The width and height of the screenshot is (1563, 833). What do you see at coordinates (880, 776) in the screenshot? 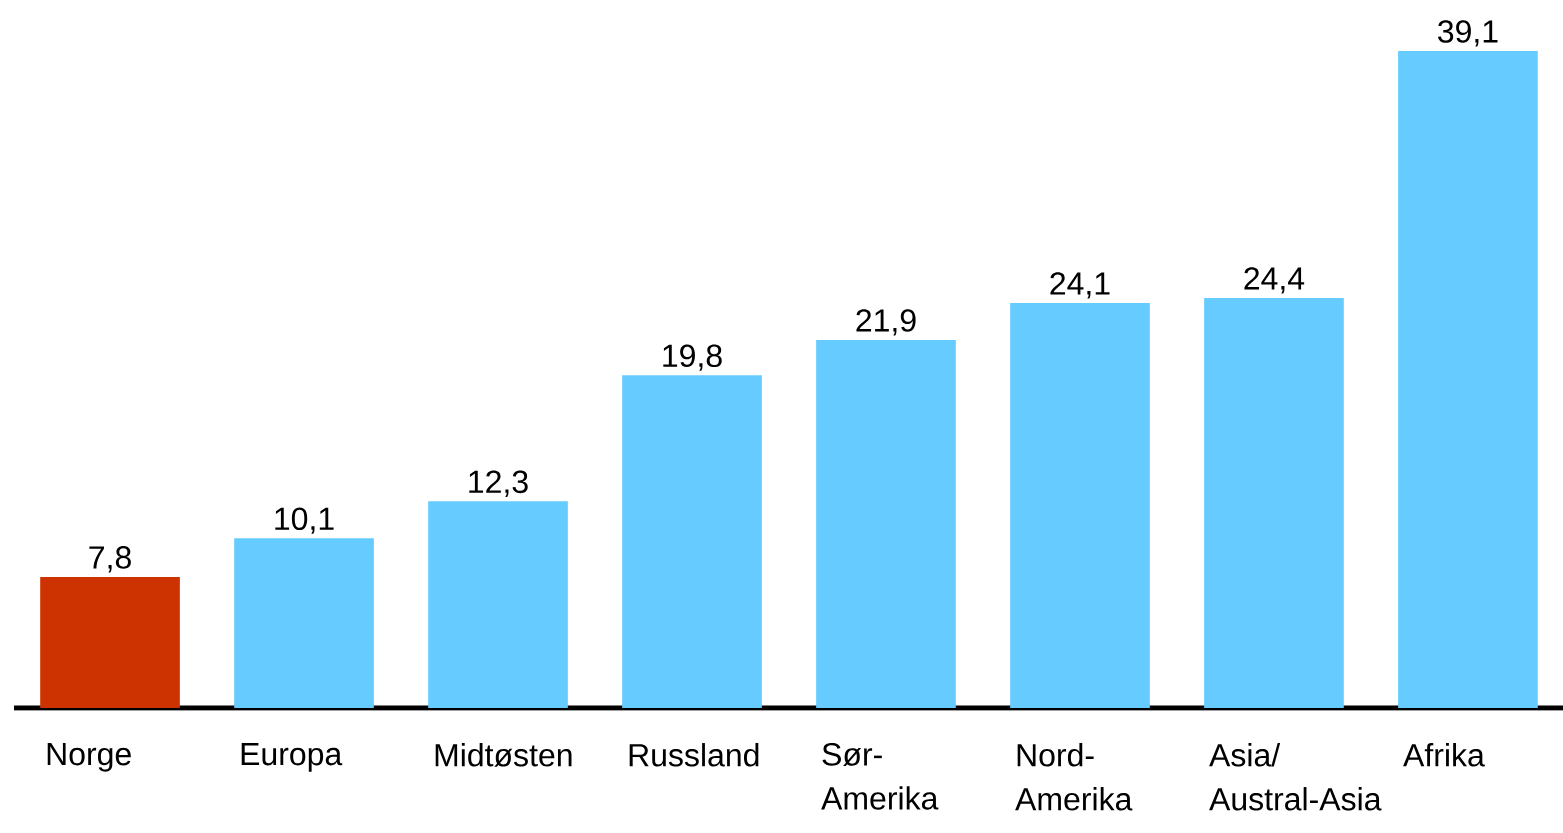
I see `x-tick-label: Sør-Amerika` at bounding box center [880, 776].